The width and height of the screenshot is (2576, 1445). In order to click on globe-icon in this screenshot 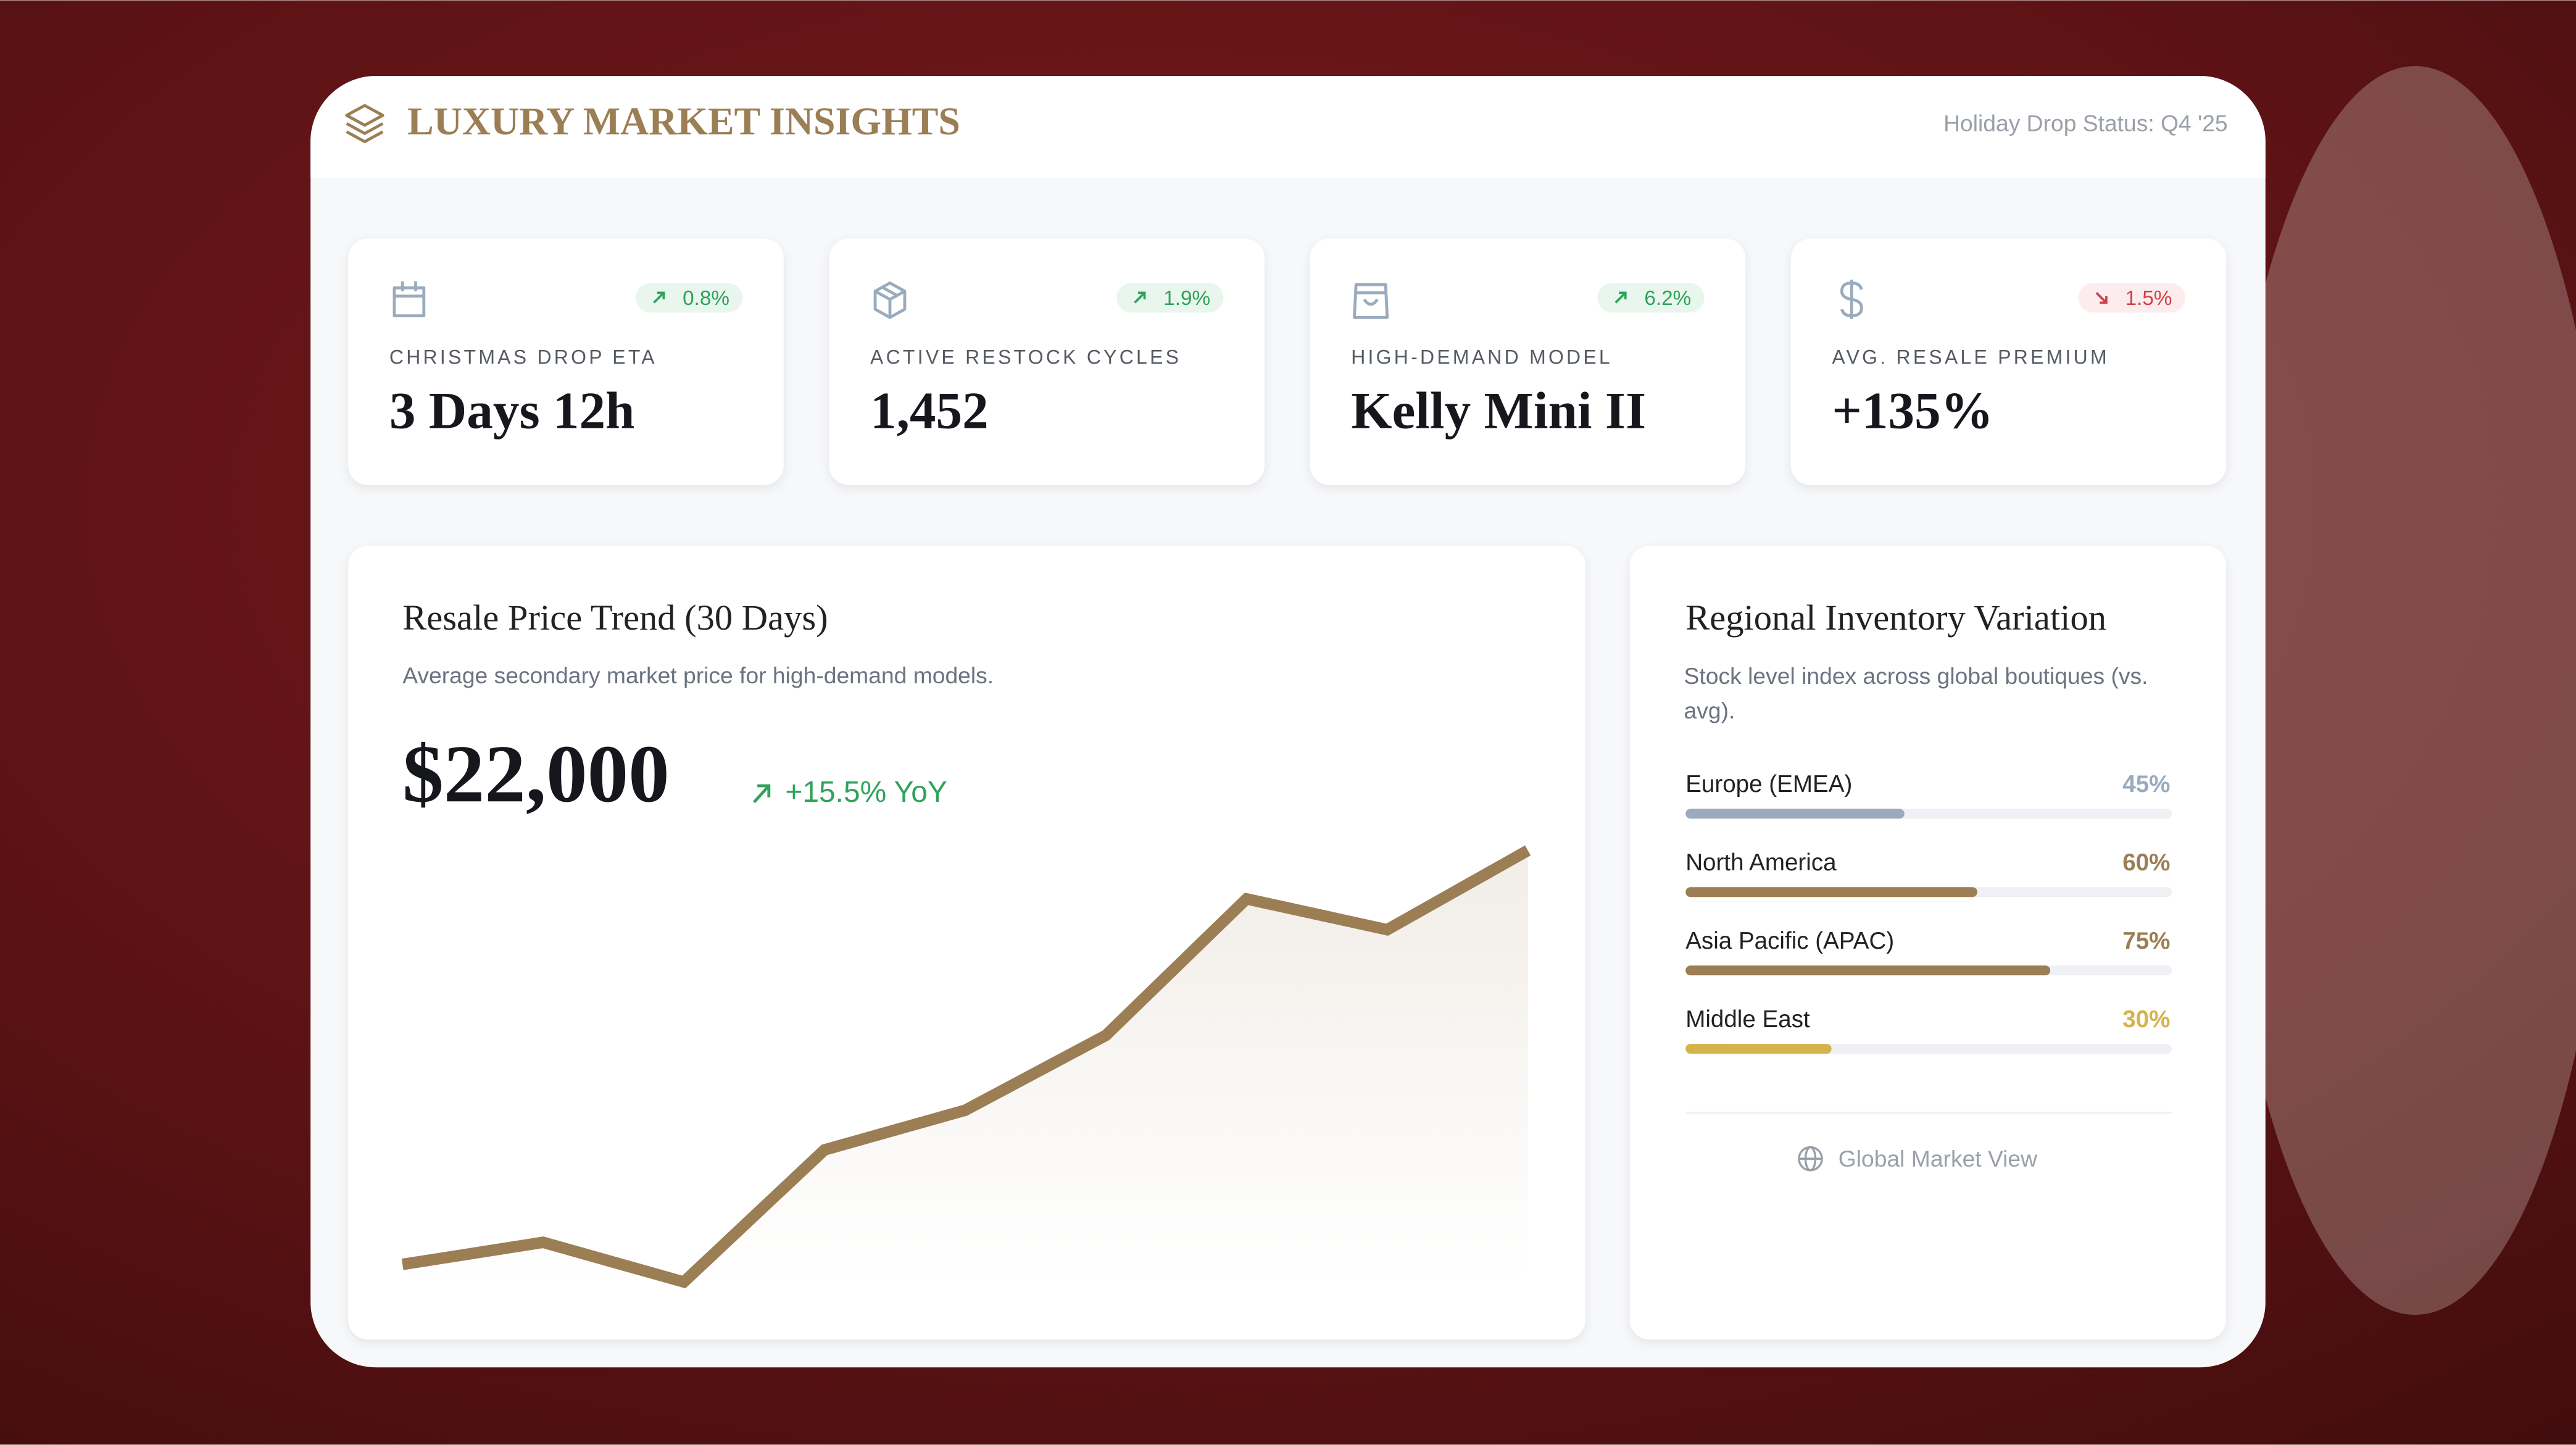, I will do `click(1810, 1159)`.